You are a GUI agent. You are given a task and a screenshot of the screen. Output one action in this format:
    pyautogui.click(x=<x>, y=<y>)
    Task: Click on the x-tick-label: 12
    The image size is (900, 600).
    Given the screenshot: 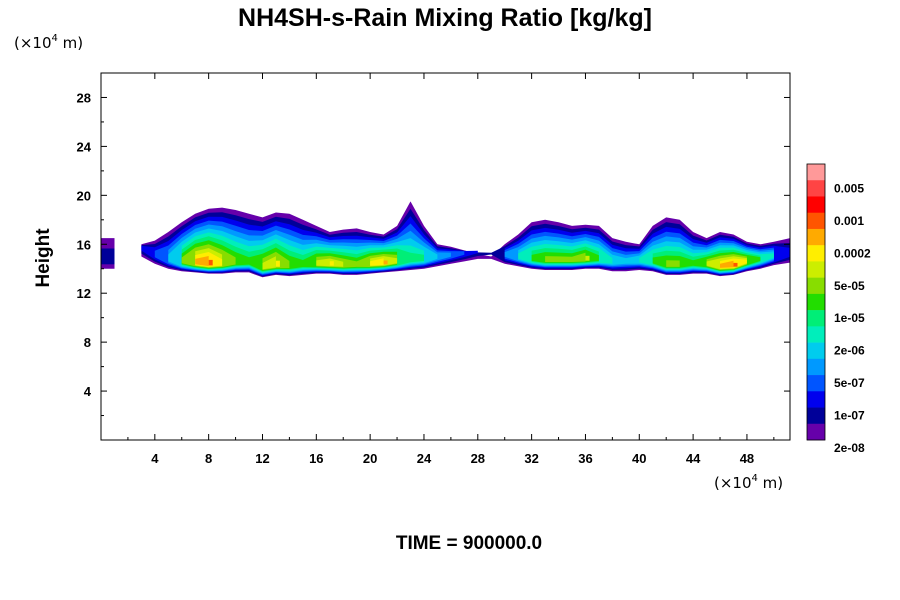 What is the action you would take?
    pyautogui.click(x=262, y=458)
    